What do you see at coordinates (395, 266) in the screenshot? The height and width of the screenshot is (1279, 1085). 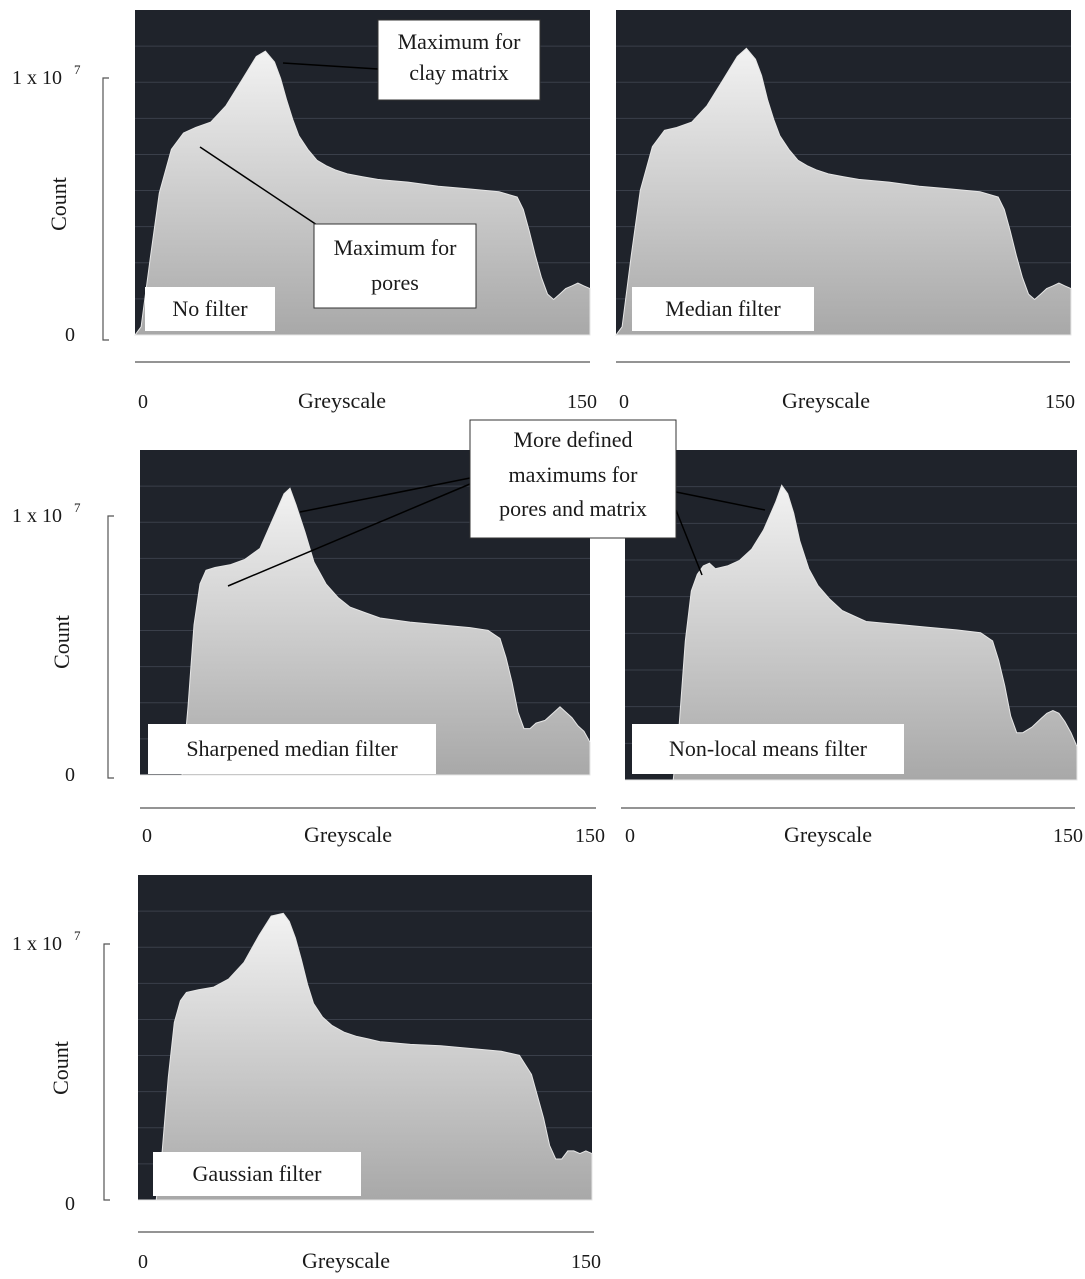 I see `annotation-box-pores` at bounding box center [395, 266].